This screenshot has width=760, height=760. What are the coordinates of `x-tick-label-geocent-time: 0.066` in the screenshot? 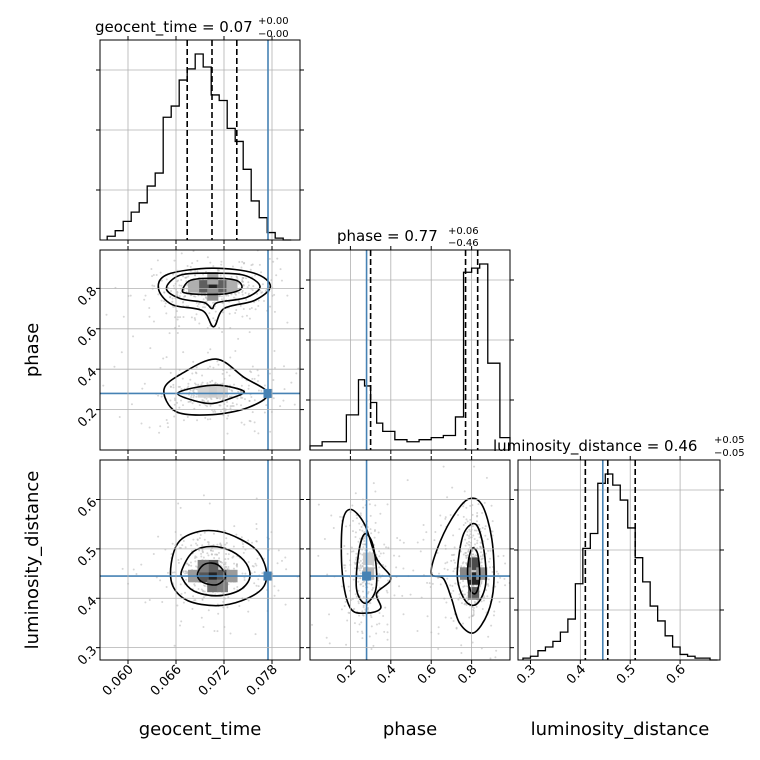 It's located at (166, 680).